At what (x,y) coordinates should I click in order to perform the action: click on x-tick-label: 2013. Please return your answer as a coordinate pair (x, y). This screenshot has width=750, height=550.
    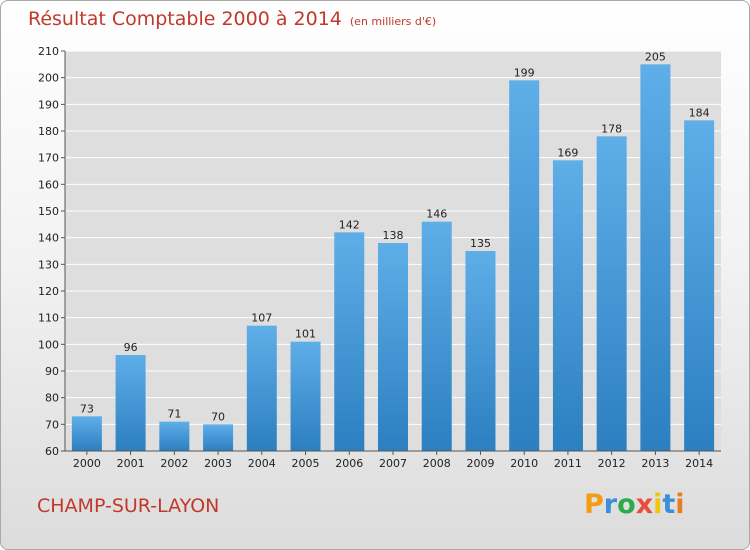
    Looking at the image, I should click on (655, 463).